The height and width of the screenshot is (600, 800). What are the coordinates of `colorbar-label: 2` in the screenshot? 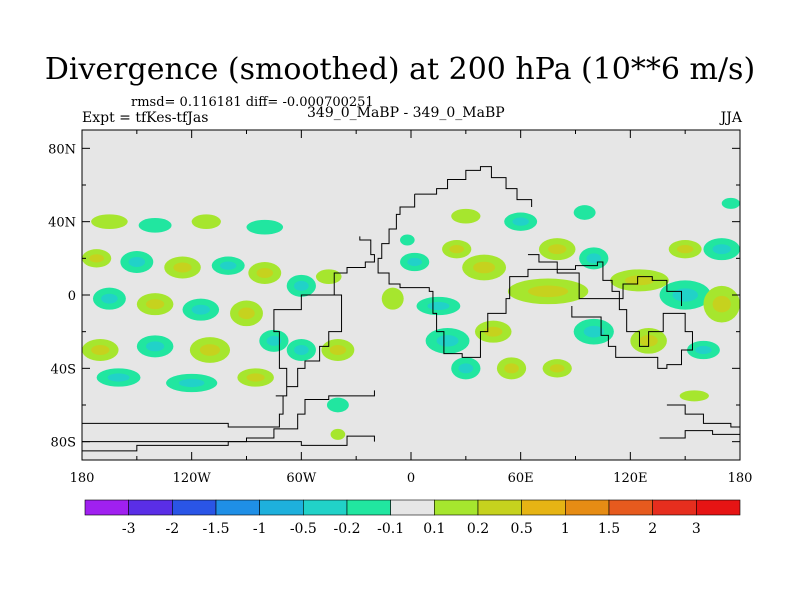 It's located at (652, 529).